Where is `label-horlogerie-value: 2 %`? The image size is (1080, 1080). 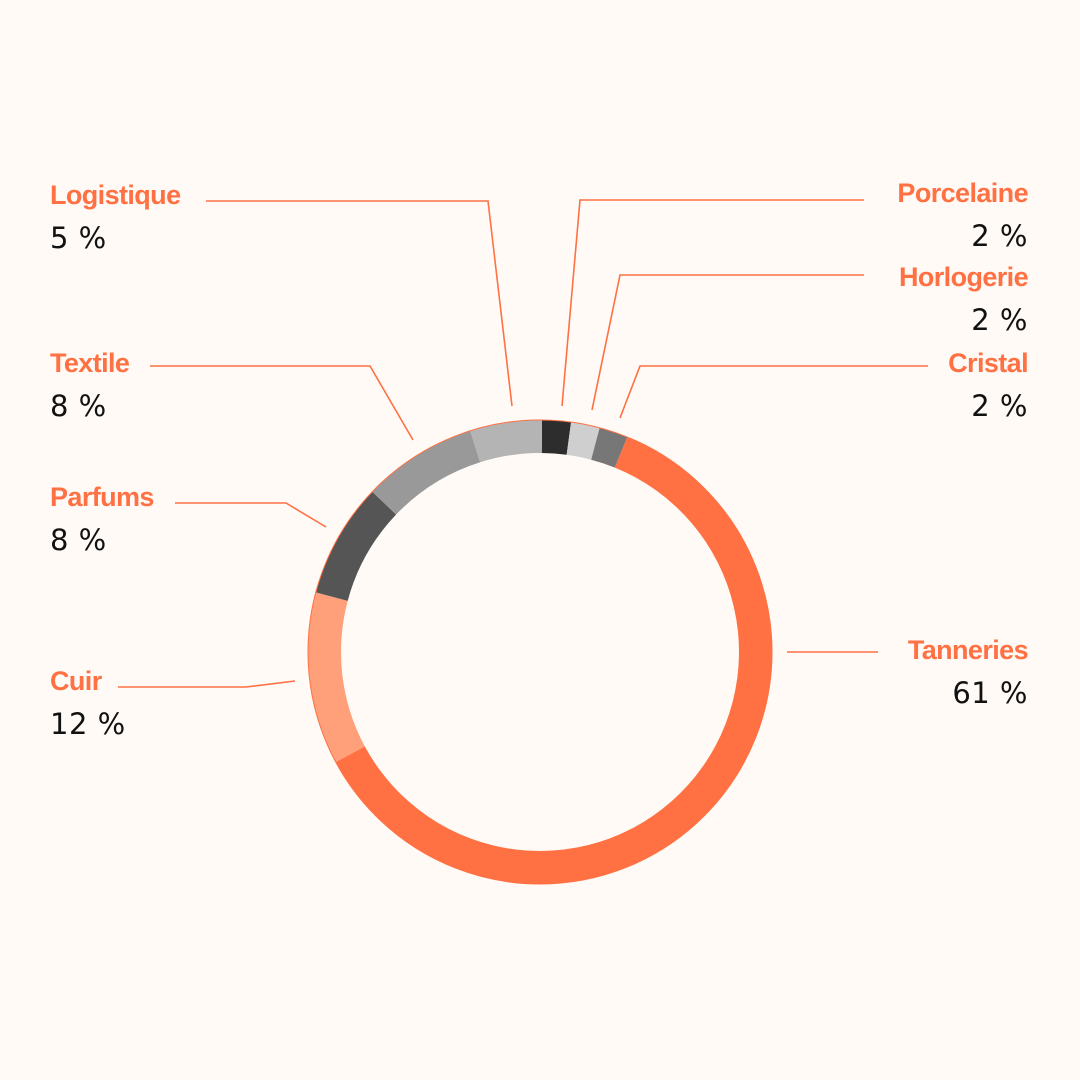 label-horlogerie-value: 2 % is located at coordinates (999, 320).